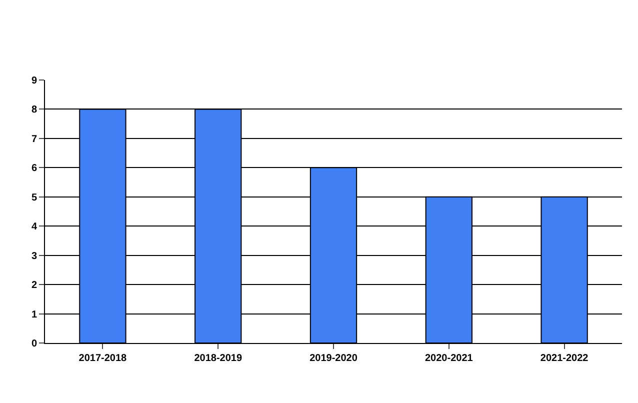 The width and height of the screenshot is (638, 403). What do you see at coordinates (34, 344) in the screenshot?
I see `y-tick-label: 0` at bounding box center [34, 344].